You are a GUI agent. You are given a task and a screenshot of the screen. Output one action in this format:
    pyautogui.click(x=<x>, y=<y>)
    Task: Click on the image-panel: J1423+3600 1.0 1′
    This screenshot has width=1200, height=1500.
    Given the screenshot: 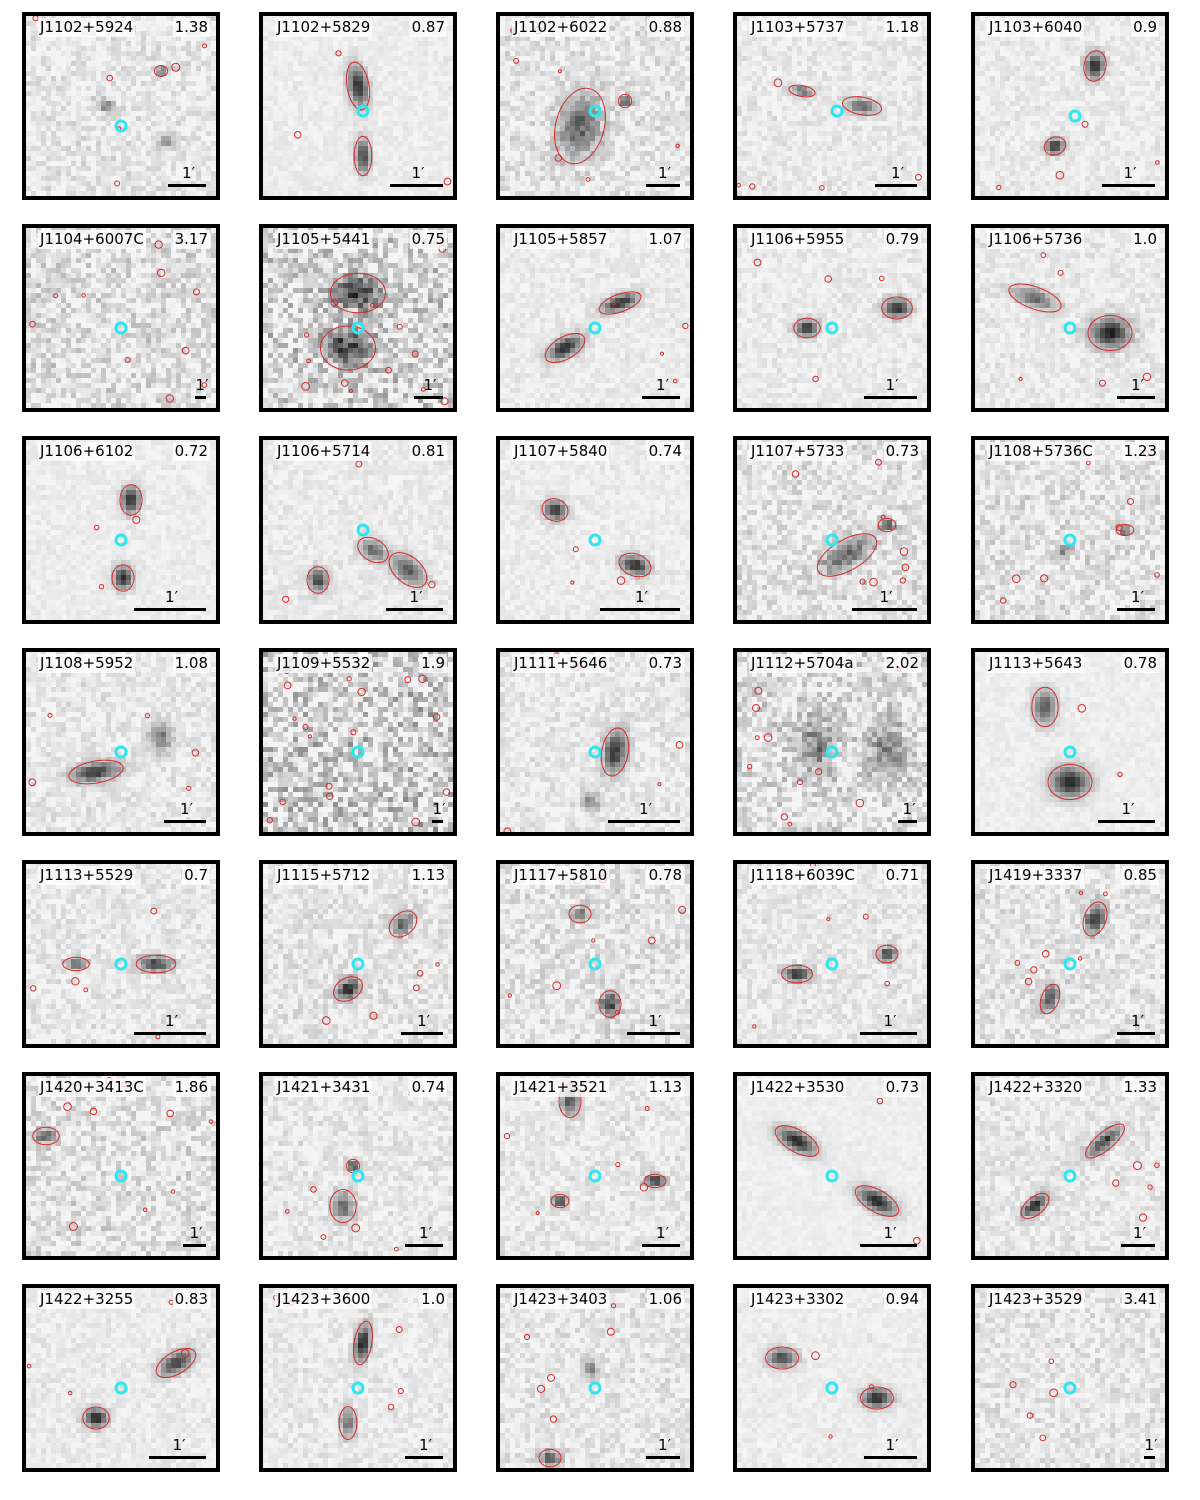 What is the action you would take?
    pyautogui.click(x=358, y=1378)
    